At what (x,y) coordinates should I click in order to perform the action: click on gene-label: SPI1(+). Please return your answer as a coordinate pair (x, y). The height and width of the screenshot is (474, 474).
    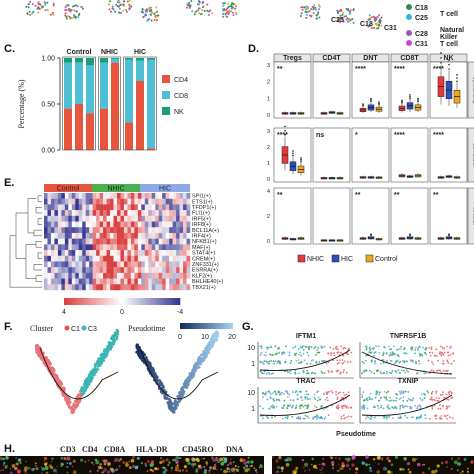
    Looking at the image, I should click on (201, 197).